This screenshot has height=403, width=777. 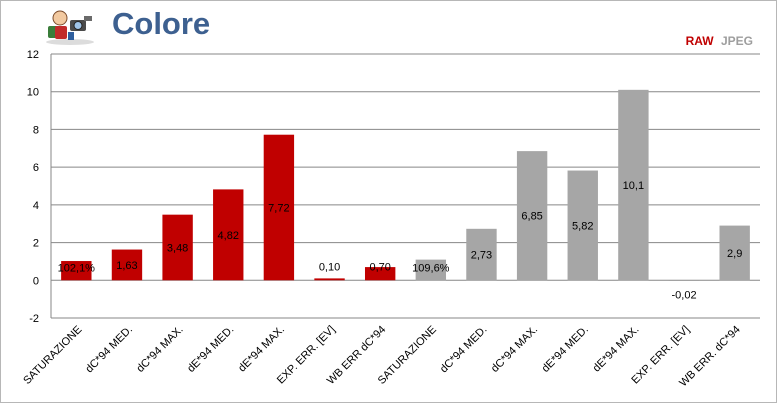 What do you see at coordinates (699, 41) in the screenshot?
I see `legend-raw: RAW` at bounding box center [699, 41].